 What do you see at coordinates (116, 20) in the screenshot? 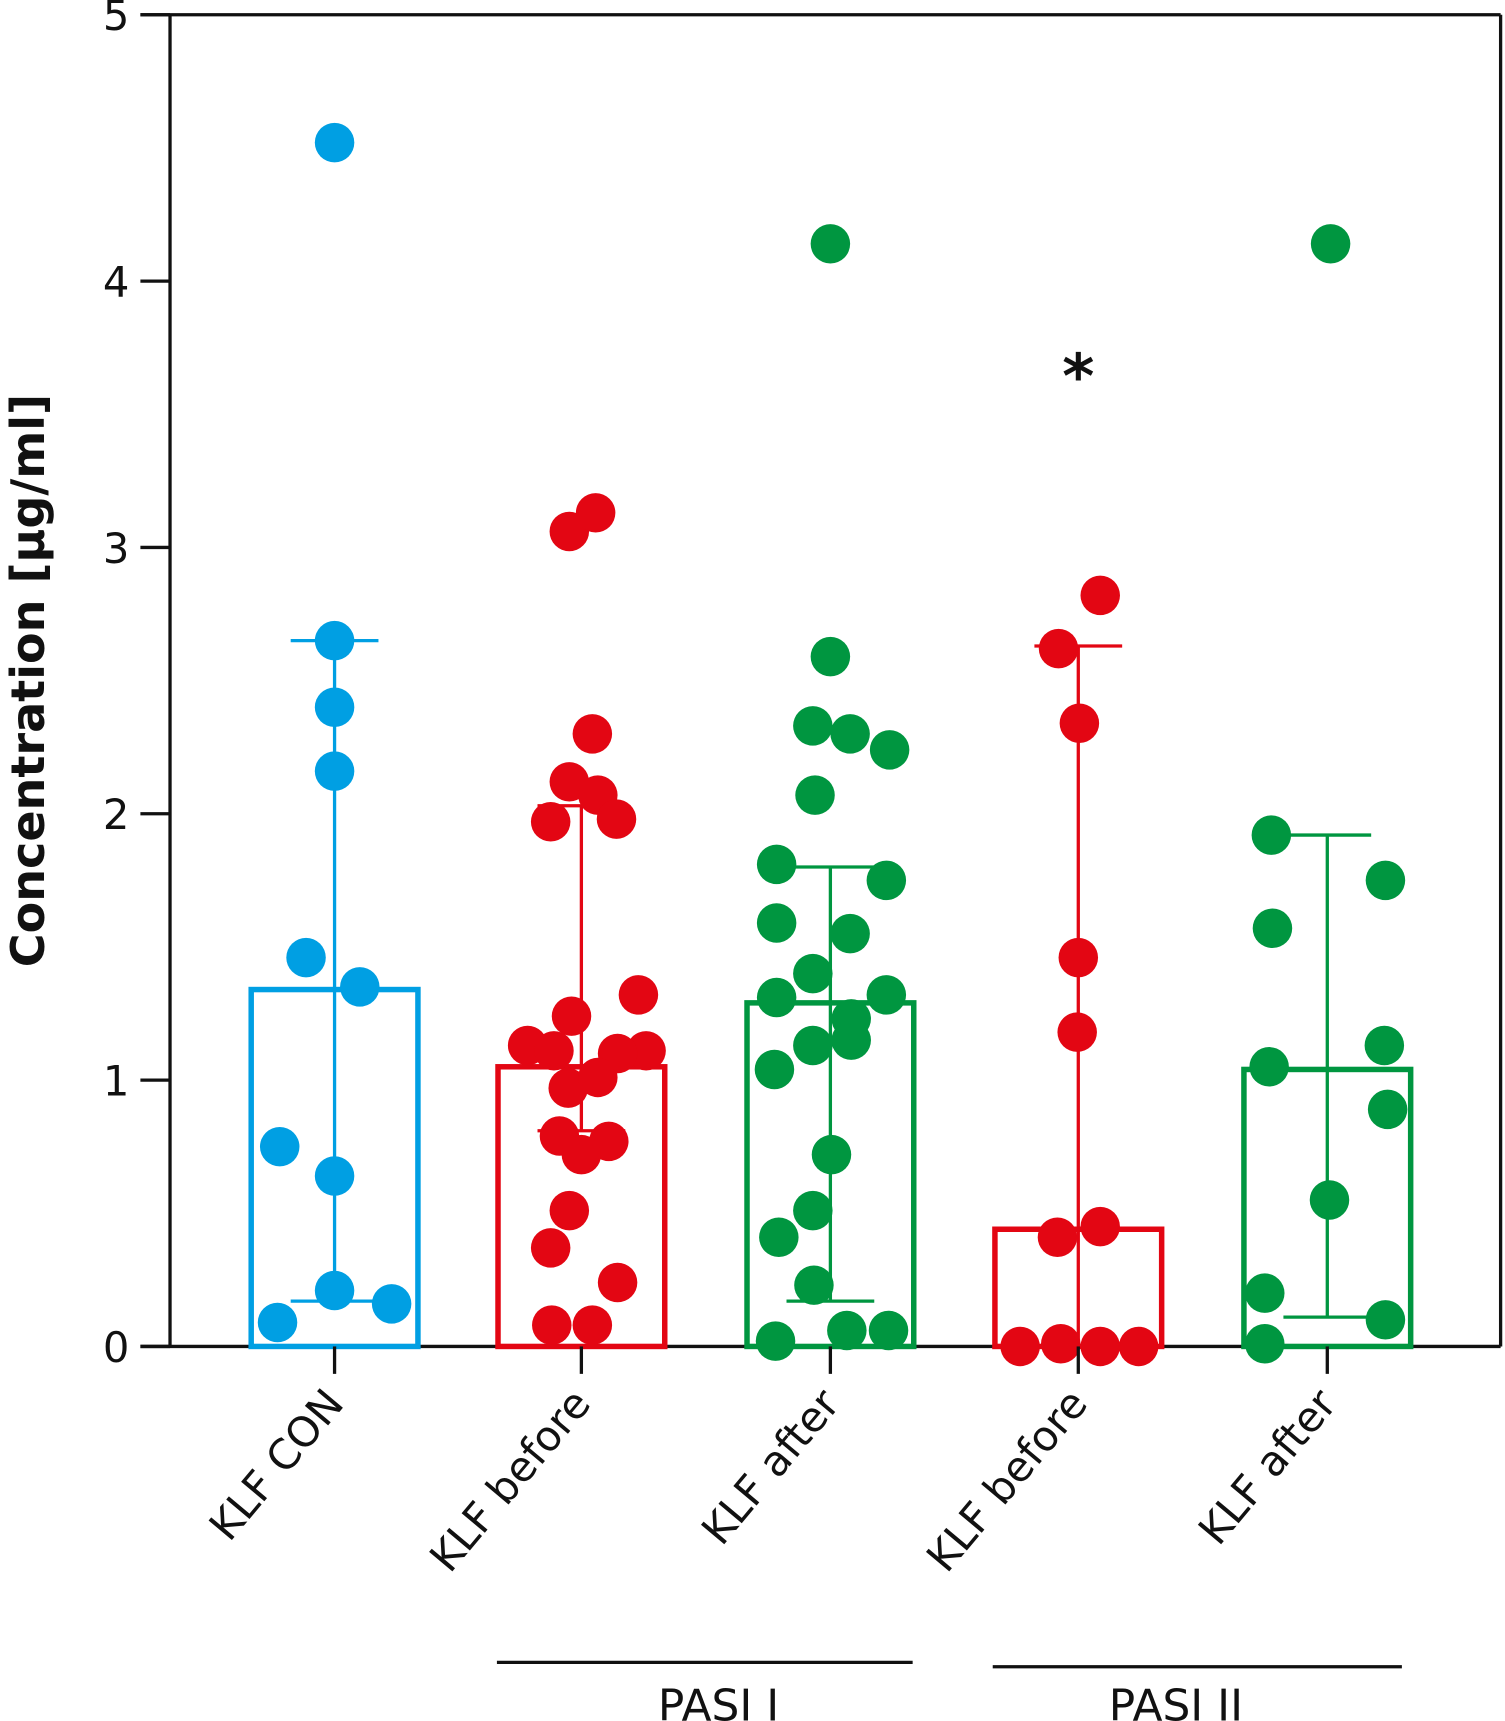
I see `y-tick-label: 5` at bounding box center [116, 20].